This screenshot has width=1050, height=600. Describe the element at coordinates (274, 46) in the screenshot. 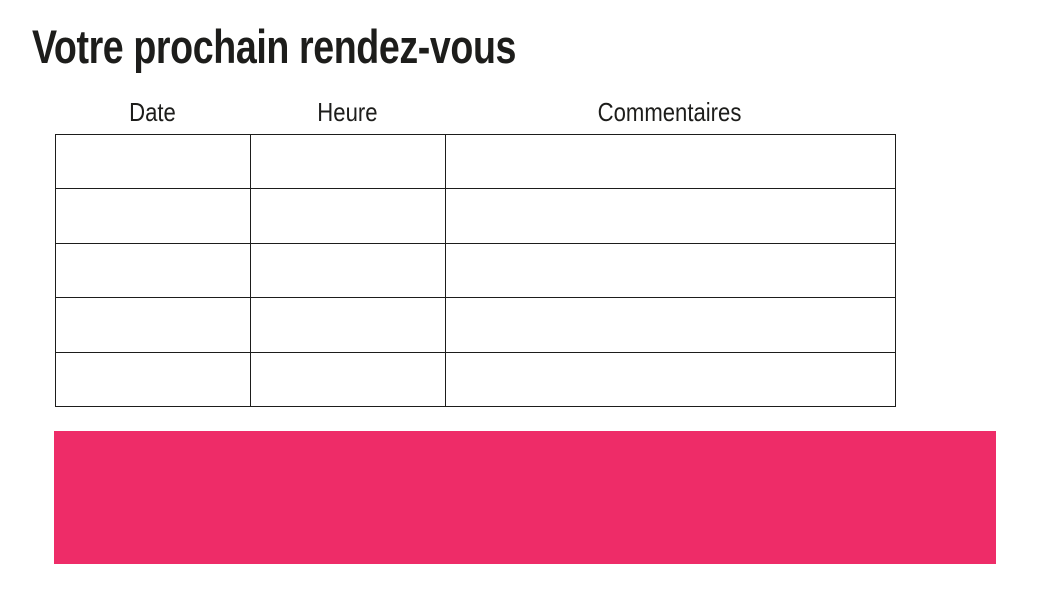

I see `page-title: Votre prochain rendez-vous` at that location.